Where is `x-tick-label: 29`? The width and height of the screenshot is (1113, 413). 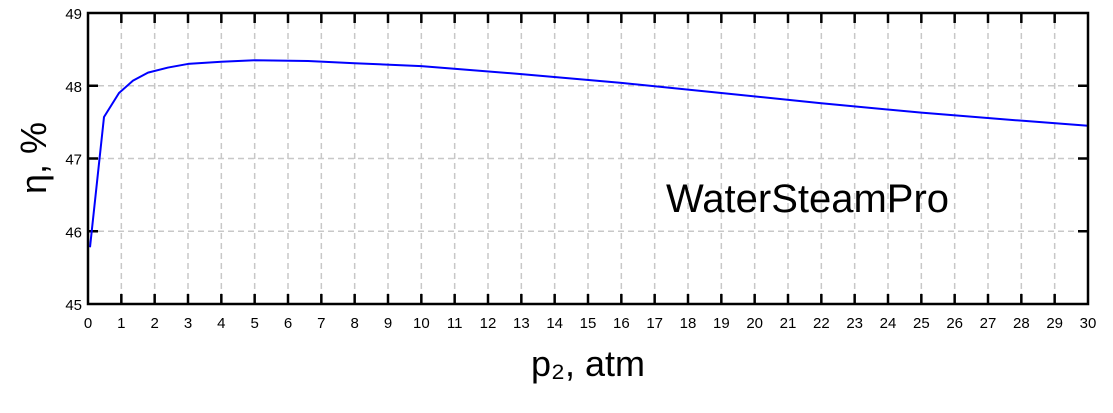
x-tick-label: 29 is located at coordinates (1054, 323).